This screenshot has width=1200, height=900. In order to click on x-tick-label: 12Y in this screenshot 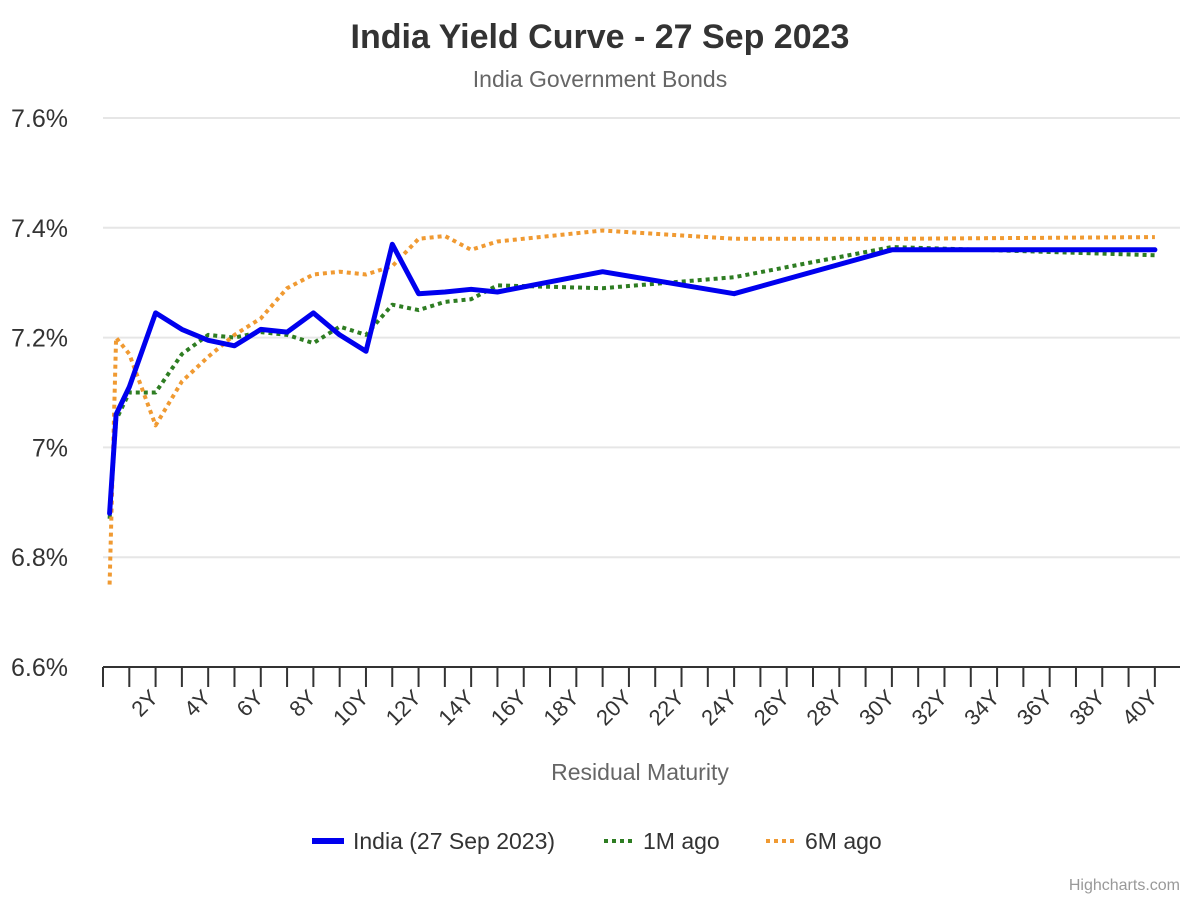, I will do `click(404, 708)`.